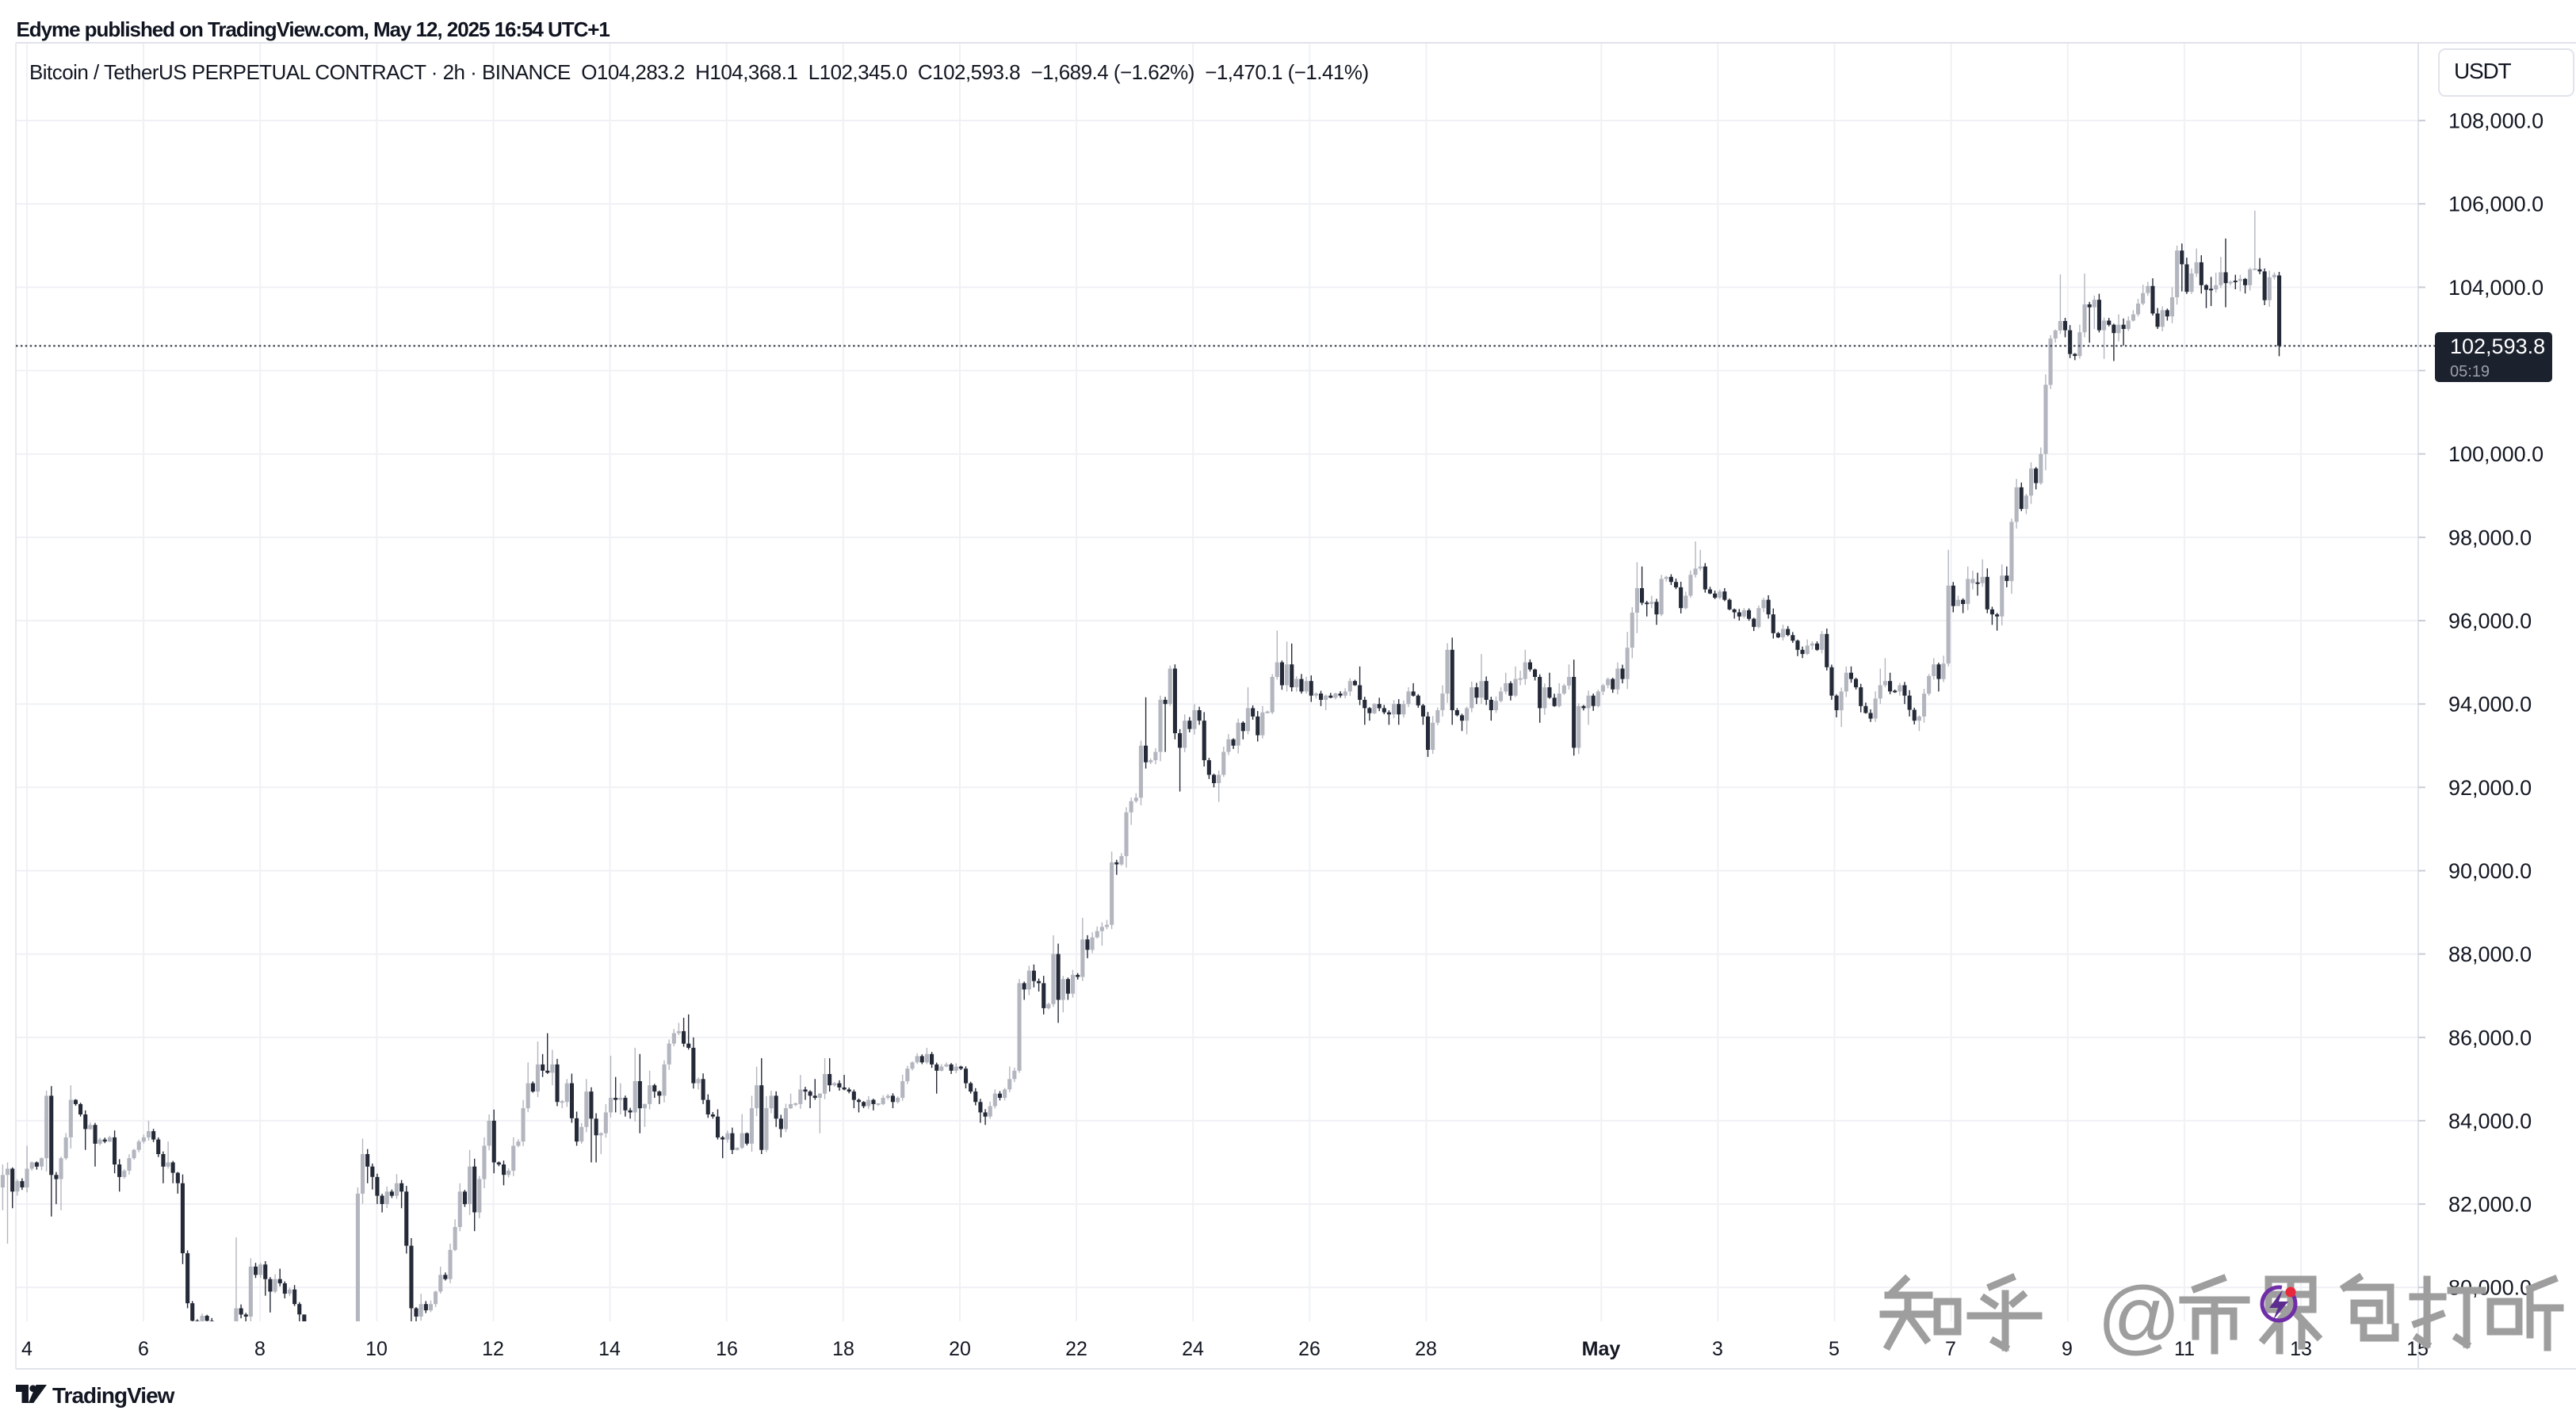 The width and height of the screenshot is (2576, 1422). I want to click on svg-text: 26, so click(1309, 1349).